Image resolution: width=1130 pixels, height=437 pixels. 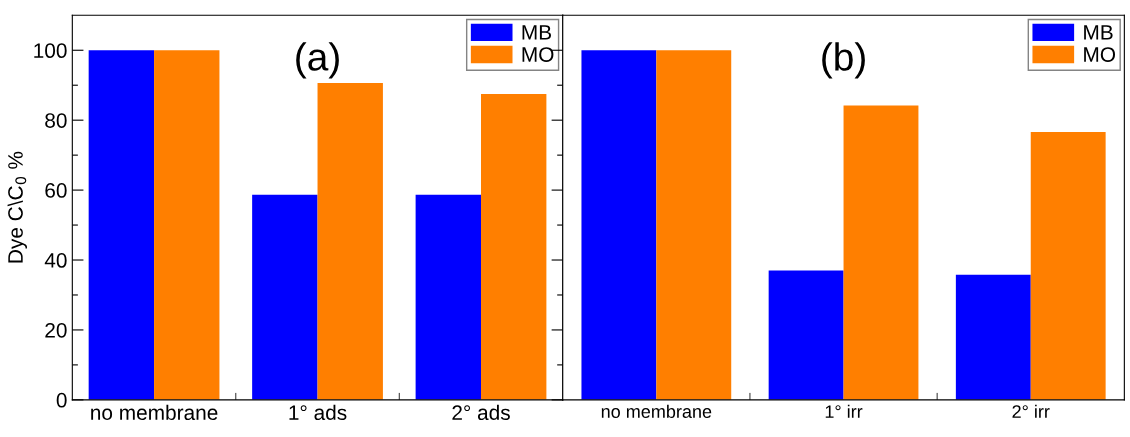 What do you see at coordinates (318, 412) in the screenshot?
I see `x-tick-label: 1° ads` at bounding box center [318, 412].